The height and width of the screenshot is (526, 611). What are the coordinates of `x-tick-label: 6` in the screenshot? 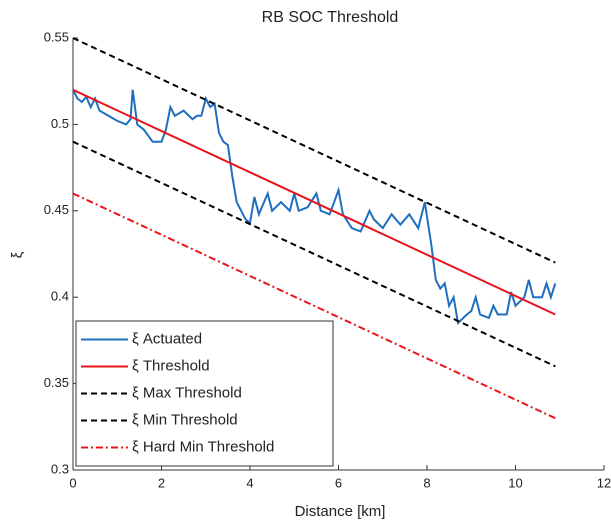 It's located at (338, 482).